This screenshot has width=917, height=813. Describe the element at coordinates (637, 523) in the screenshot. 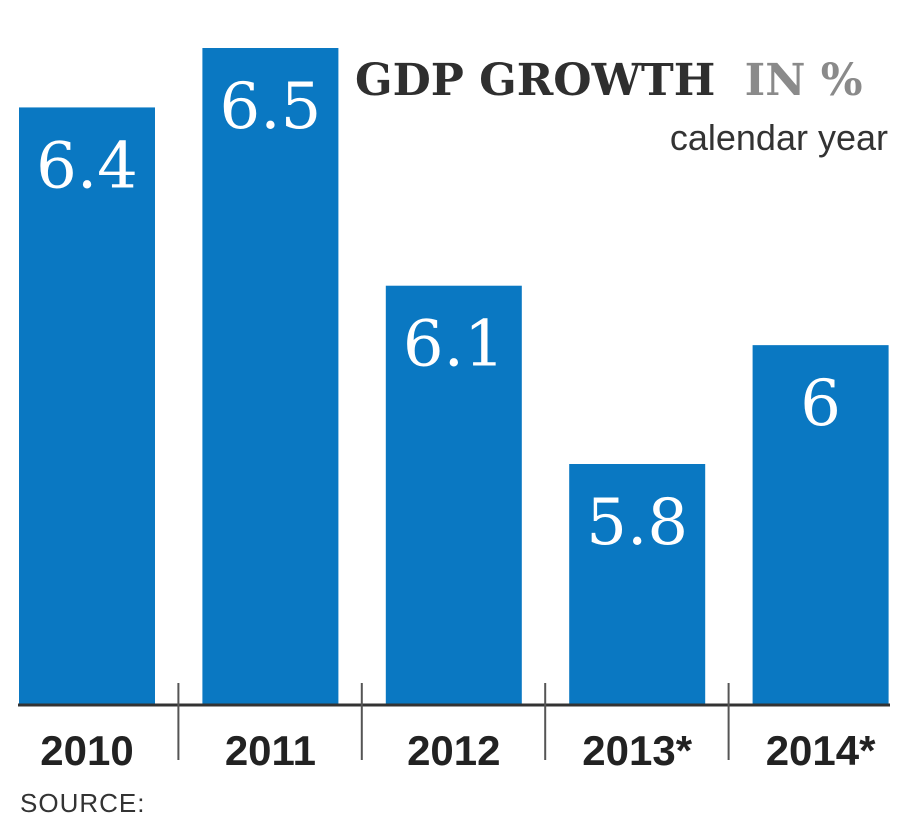

I see `bar-value-label: 5.8` at that location.